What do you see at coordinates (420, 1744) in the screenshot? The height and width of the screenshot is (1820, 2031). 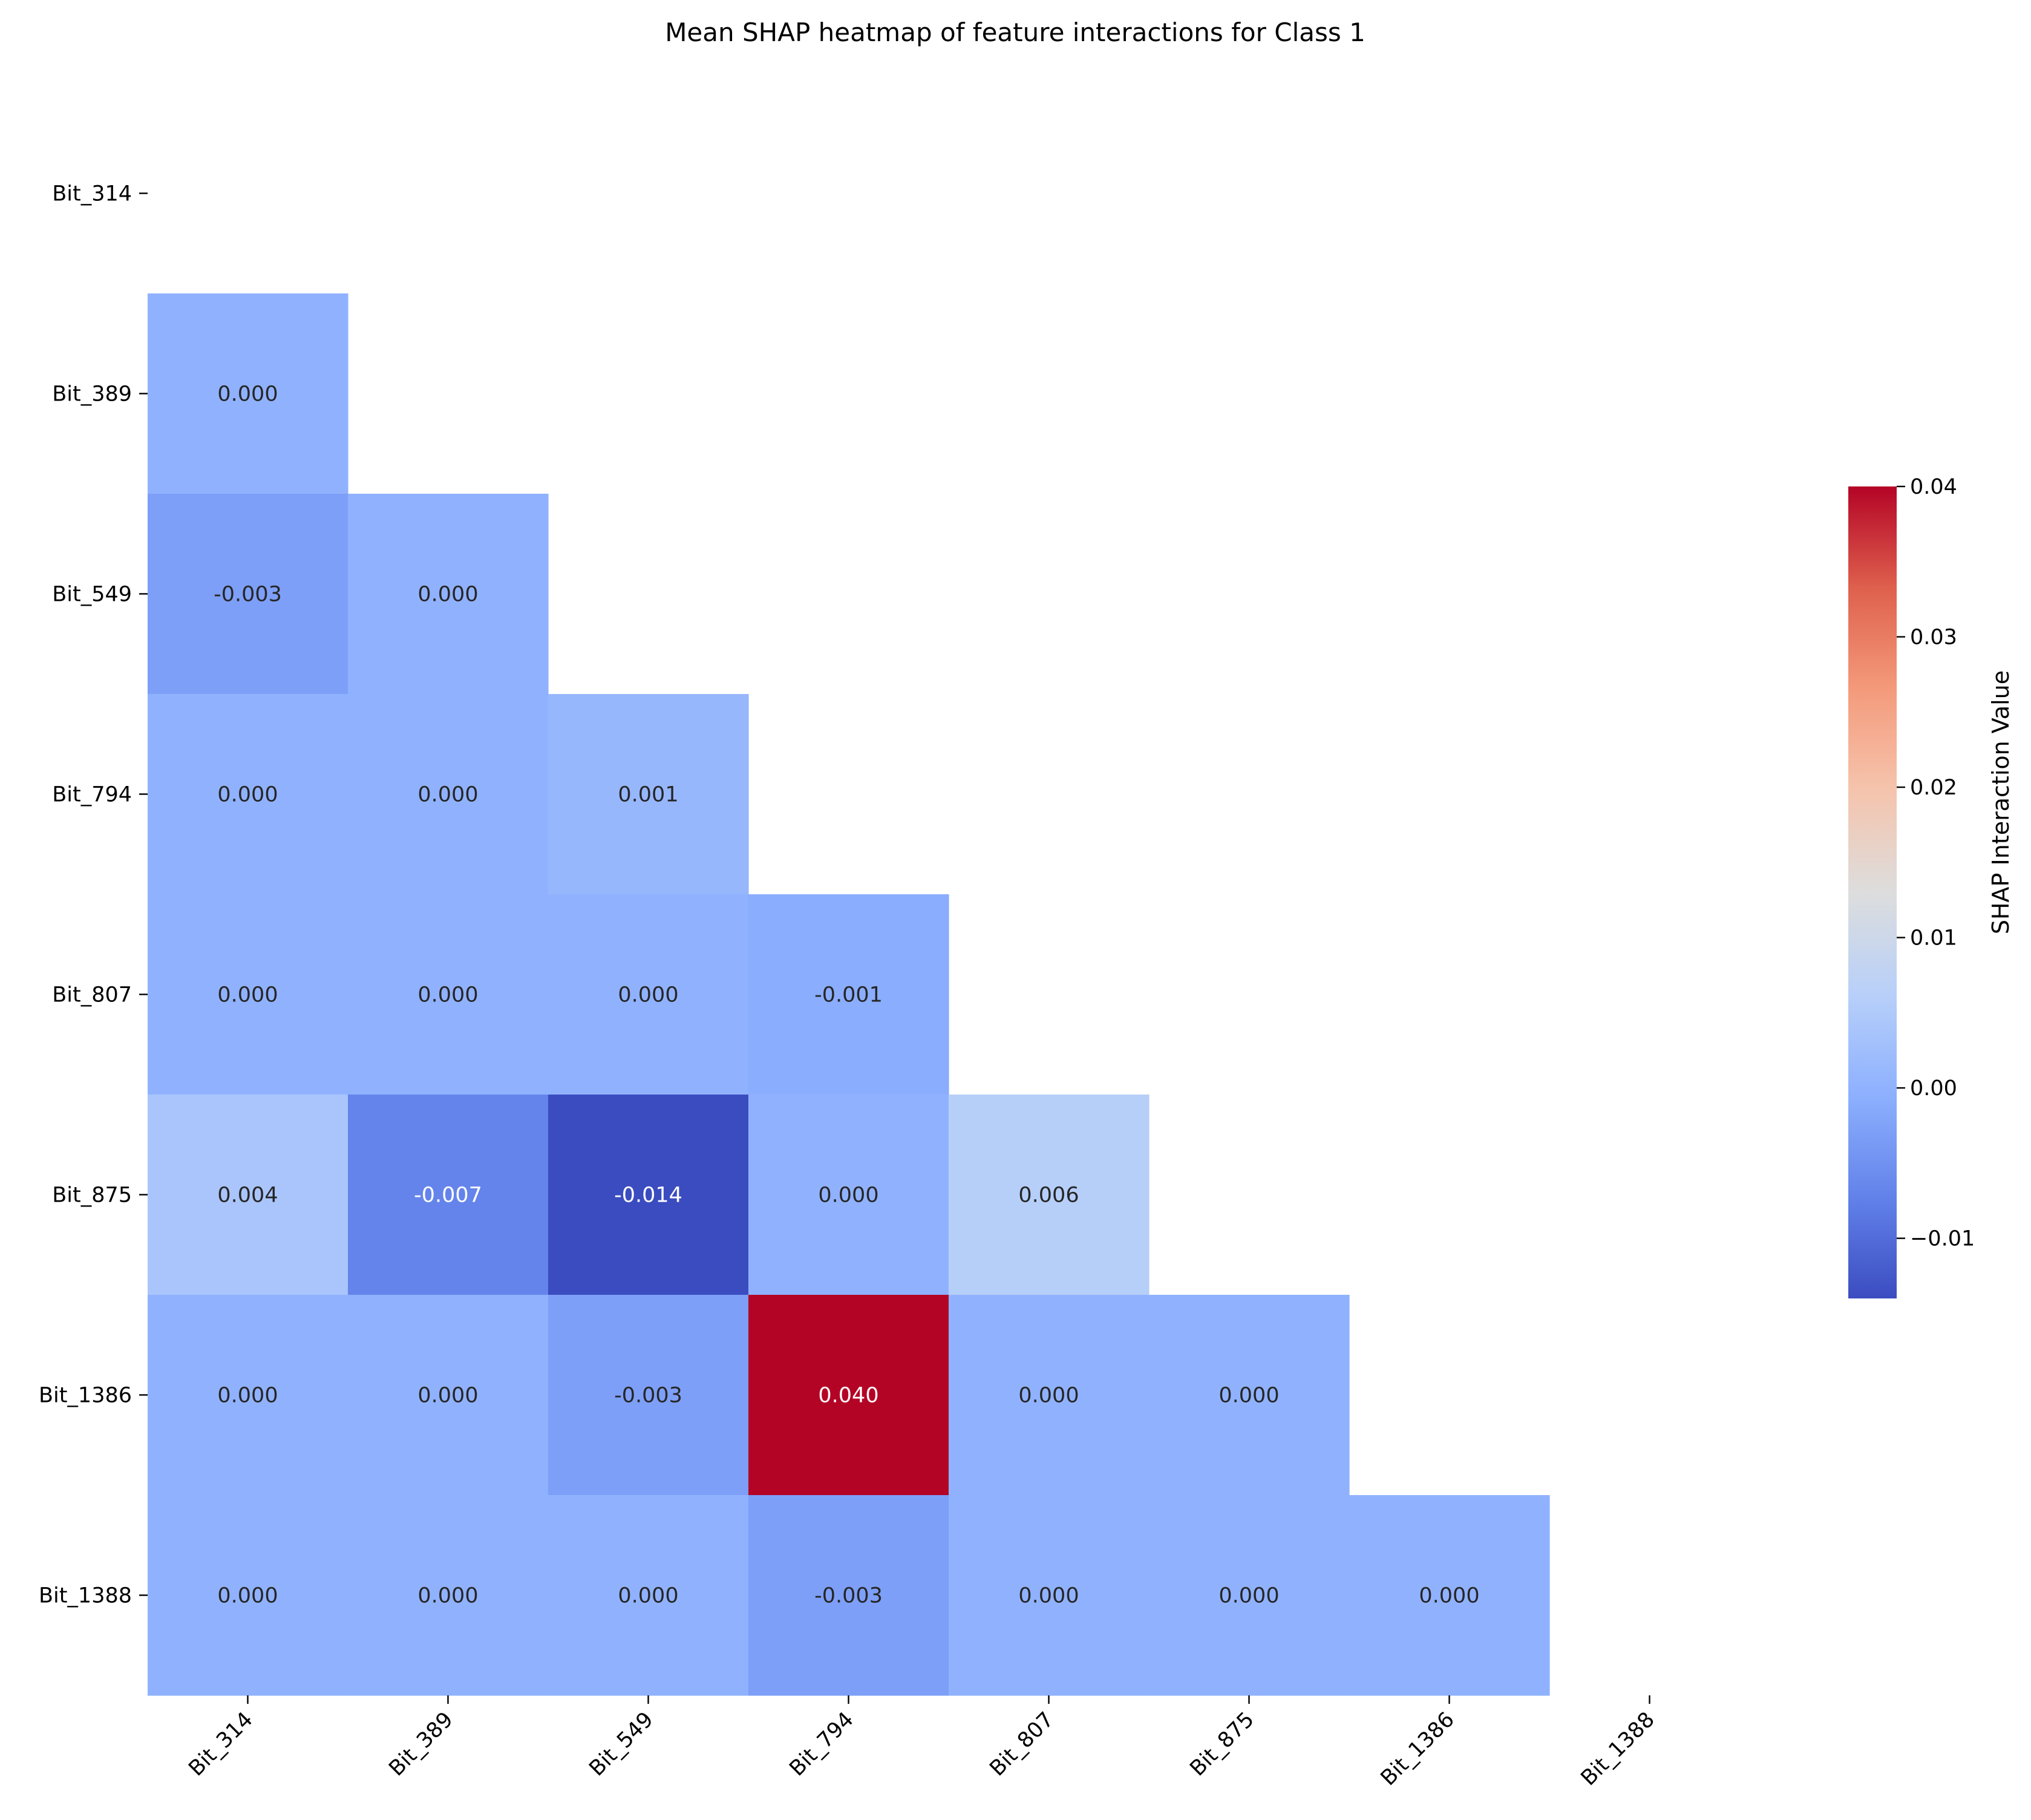 I see `x-tick-label: Bit_389` at bounding box center [420, 1744].